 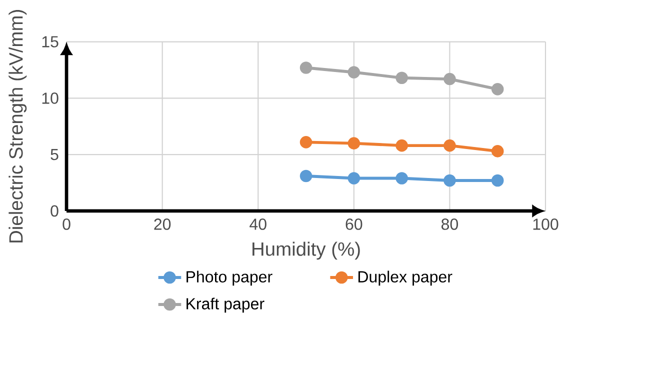 I want to click on y-tick-label: 5, so click(x=54, y=154).